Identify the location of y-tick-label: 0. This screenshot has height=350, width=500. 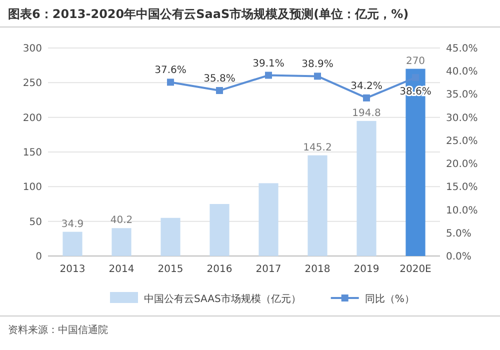
(39, 257).